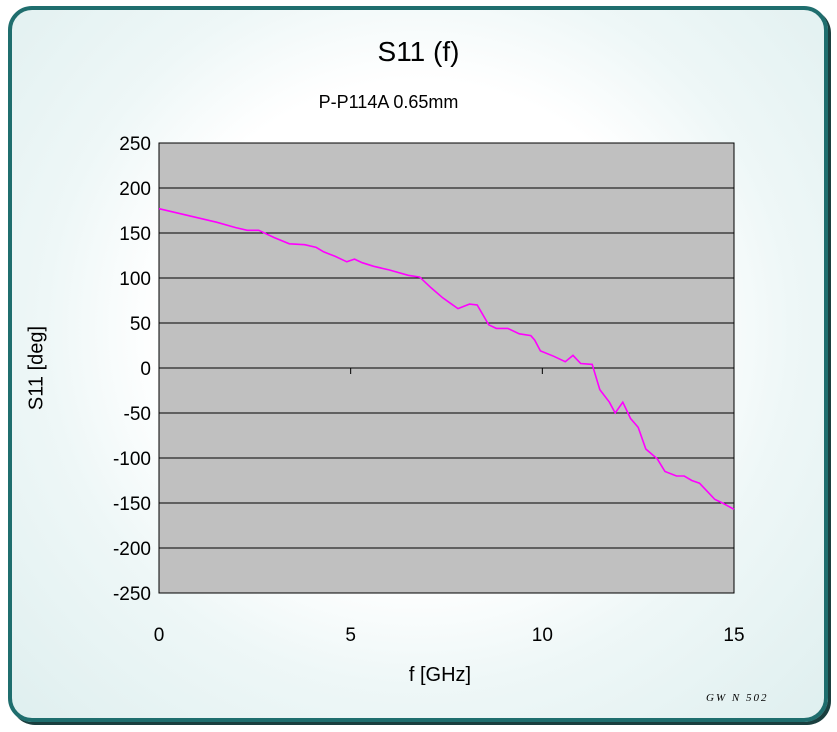  I want to click on y-tick-label: -200, so click(132, 549).